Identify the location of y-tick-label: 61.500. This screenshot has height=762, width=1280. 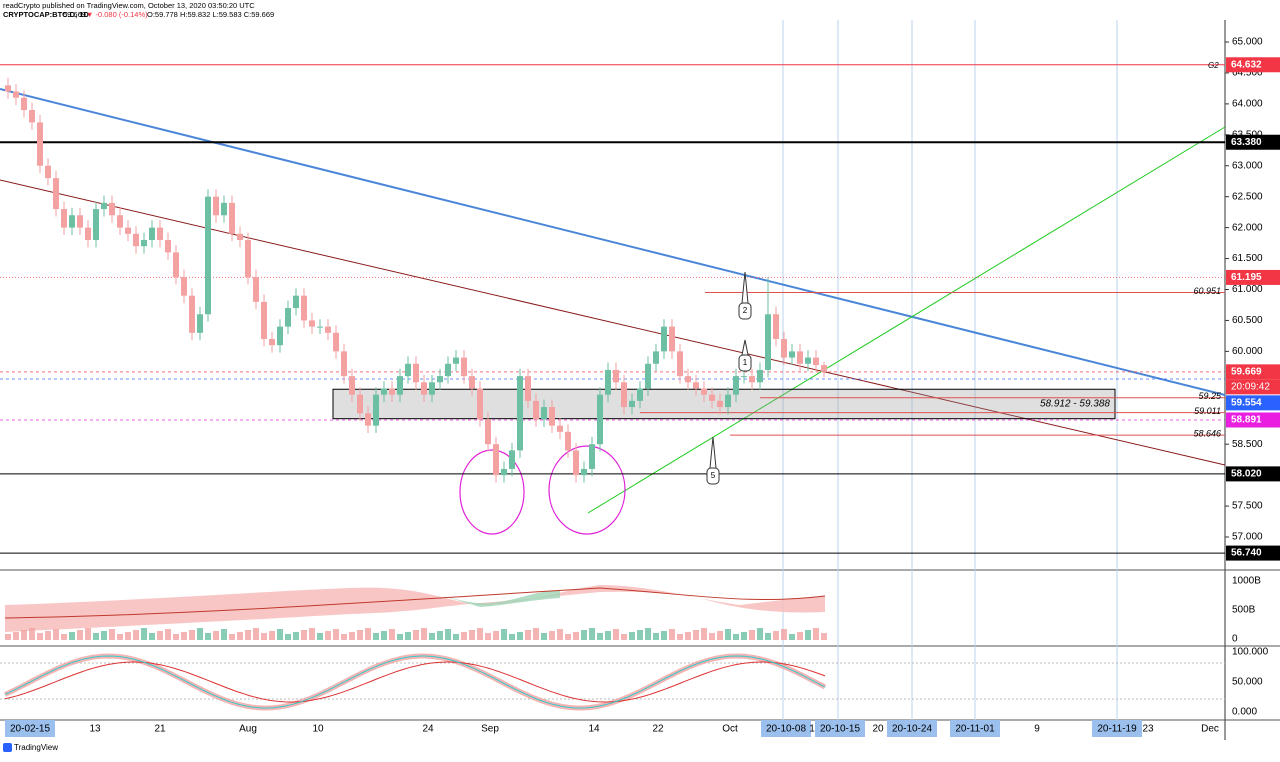
(1247, 258).